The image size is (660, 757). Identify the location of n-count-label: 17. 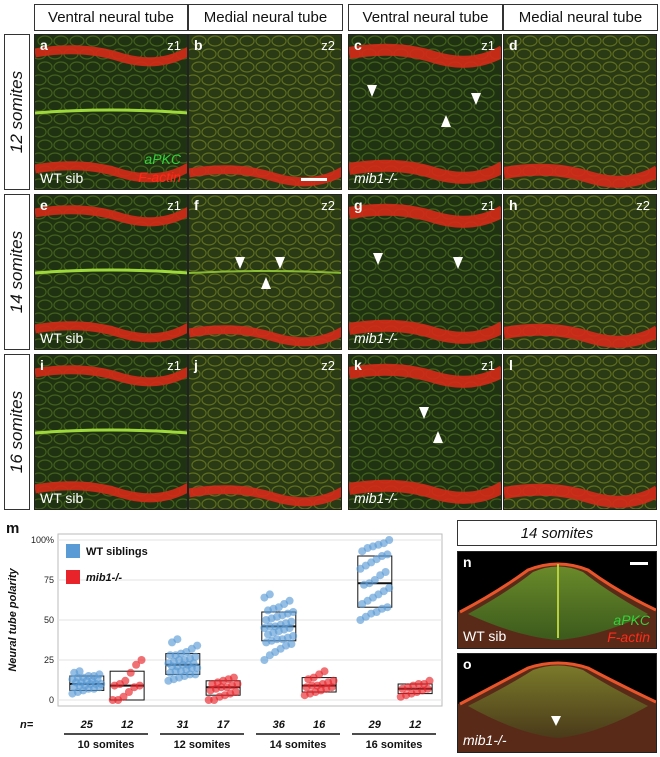
(223, 725).